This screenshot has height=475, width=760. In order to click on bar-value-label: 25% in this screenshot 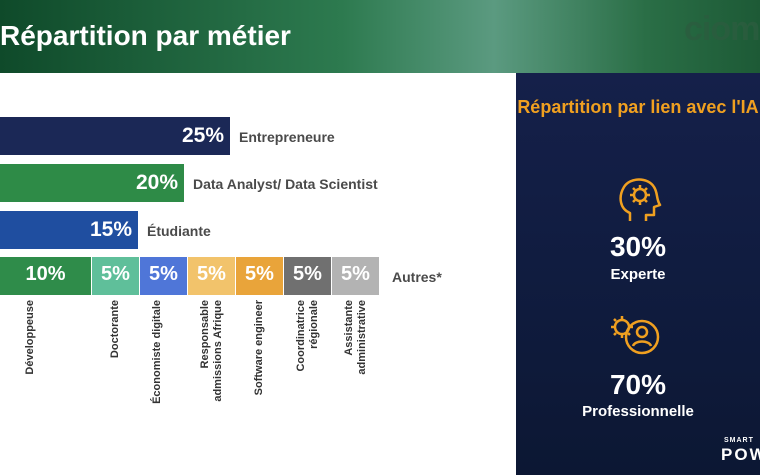, I will do `click(202, 135)`.